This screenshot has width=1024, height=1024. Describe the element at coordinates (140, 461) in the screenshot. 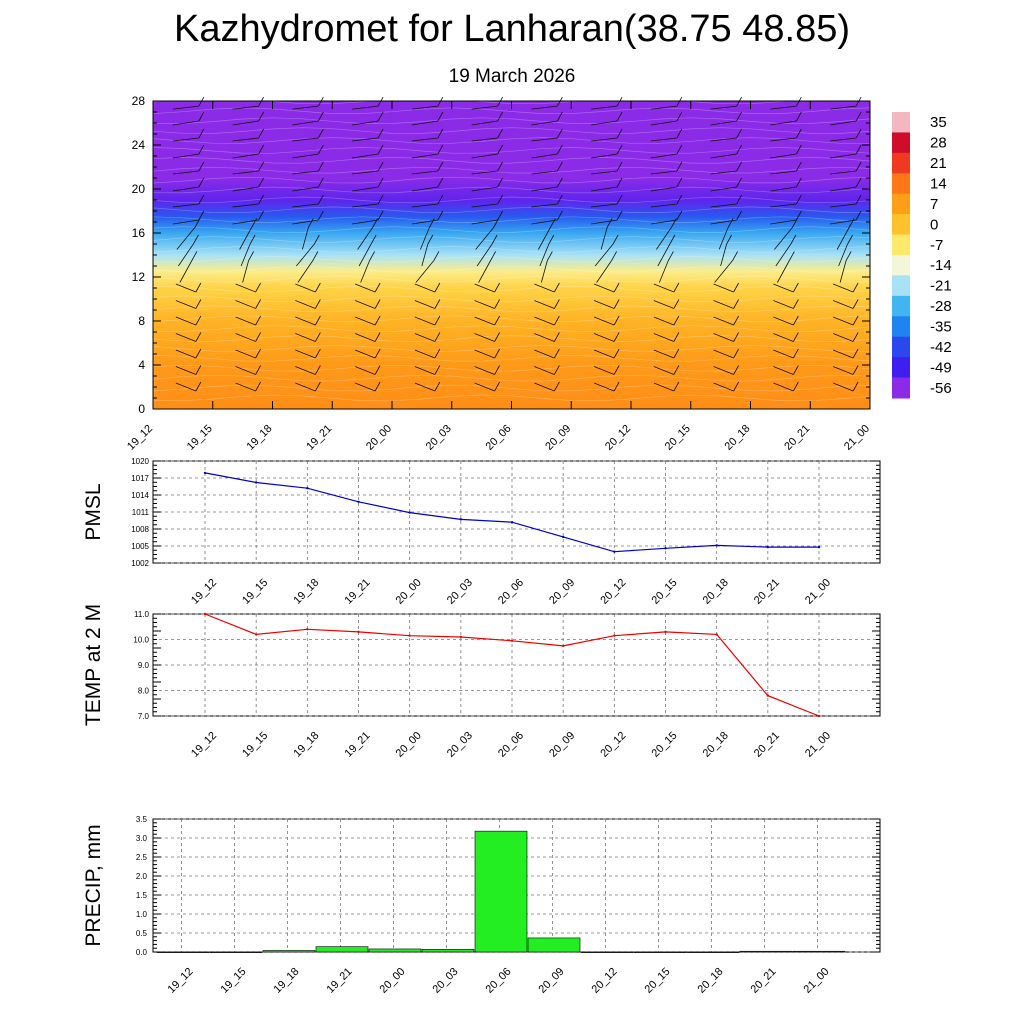

I see `y-tick-label: 1020` at that location.